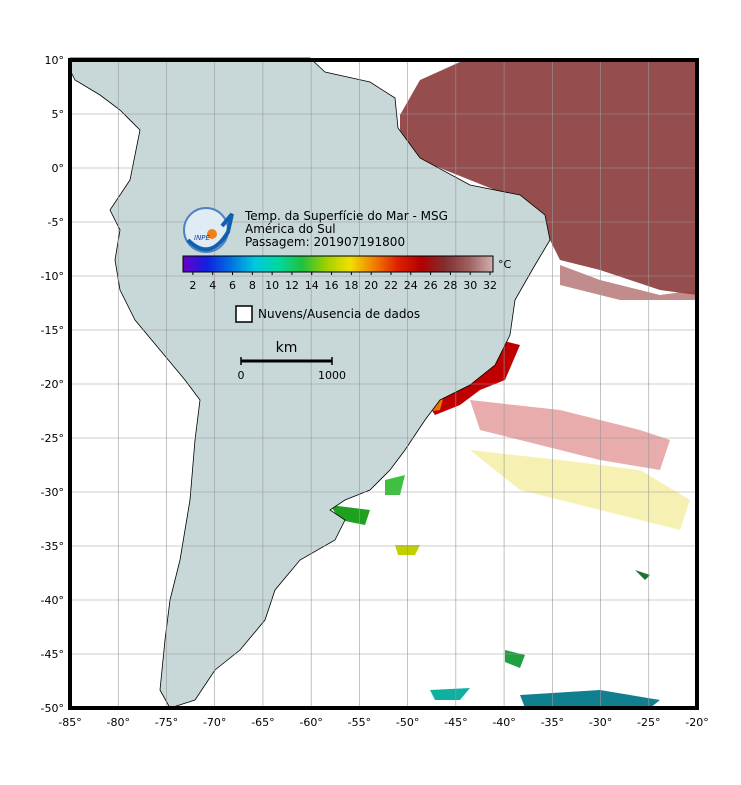  What do you see at coordinates (359, 722) in the screenshot?
I see `lon-tick-label: -55°` at bounding box center [359, 722].